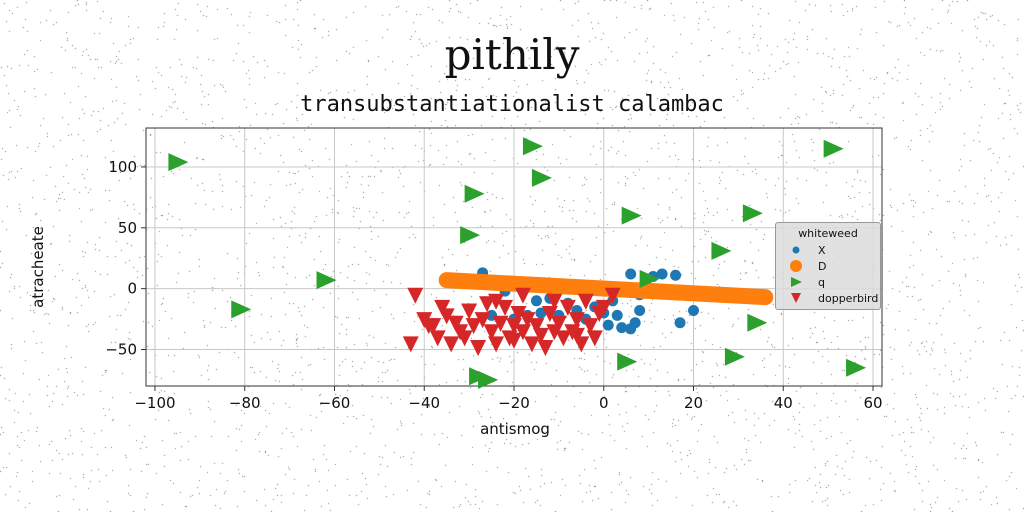 This screenshot has height=512, width=1024. I want to click on legend-label-d: D, so click(822, 266).